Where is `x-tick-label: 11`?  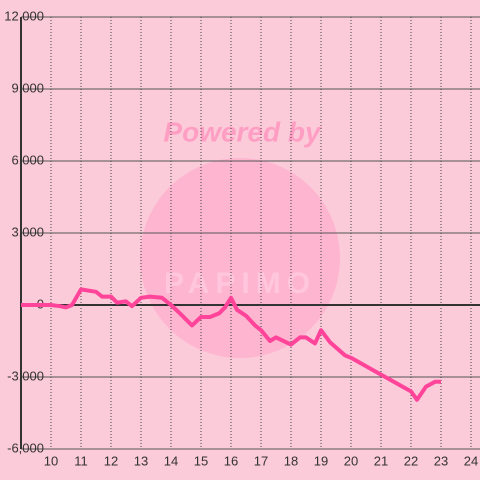 x-tick-label: 11 is located at coordinates (81, 460).